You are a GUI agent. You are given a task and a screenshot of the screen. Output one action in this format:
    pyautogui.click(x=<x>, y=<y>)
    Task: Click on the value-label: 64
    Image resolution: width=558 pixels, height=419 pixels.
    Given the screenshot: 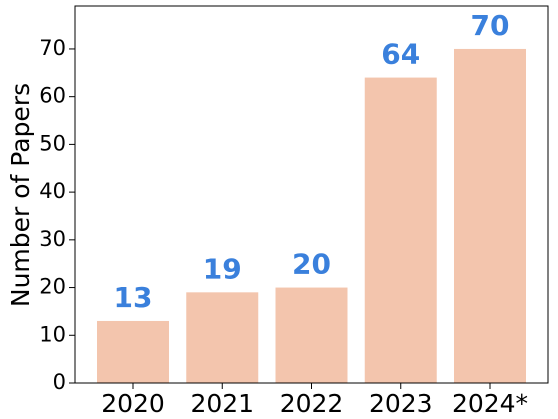 What is the action you would take?
    pyautogui.click(x=400, y=54)
    